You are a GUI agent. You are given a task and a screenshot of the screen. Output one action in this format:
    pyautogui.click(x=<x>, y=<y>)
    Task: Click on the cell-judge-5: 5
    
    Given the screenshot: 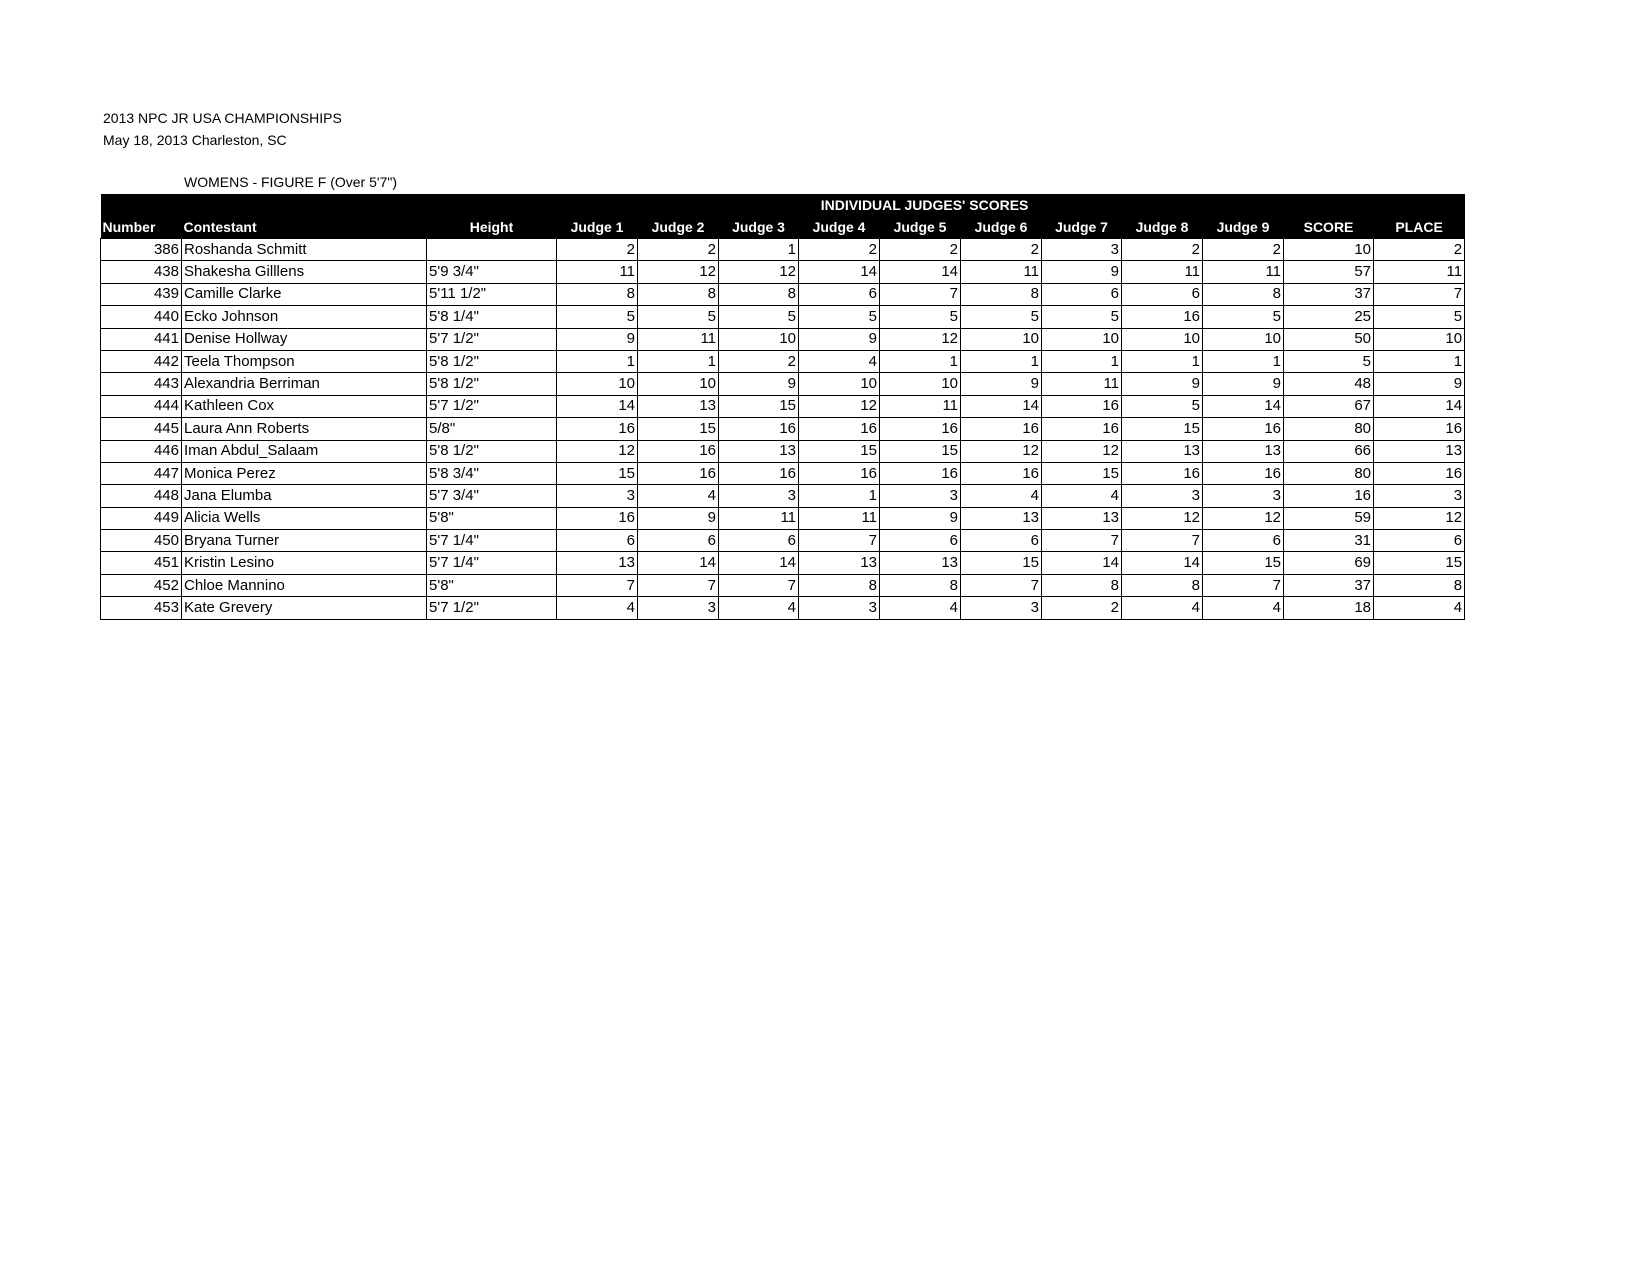 What is the action you would take?
    pyautogui.click(x=920, y=317)
    